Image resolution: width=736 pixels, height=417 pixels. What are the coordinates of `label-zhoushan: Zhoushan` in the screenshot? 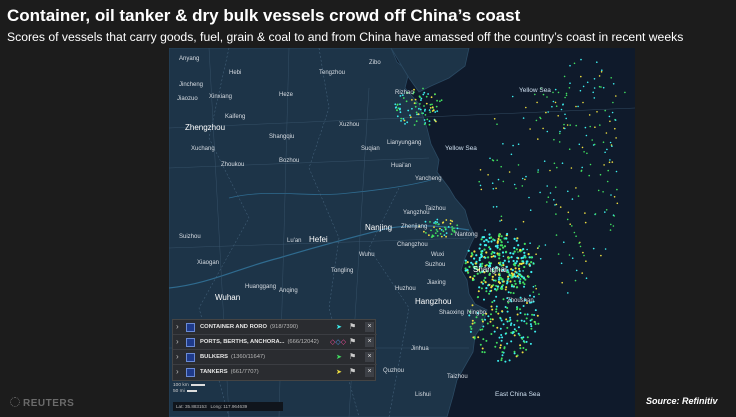 It's located at (520, 301).